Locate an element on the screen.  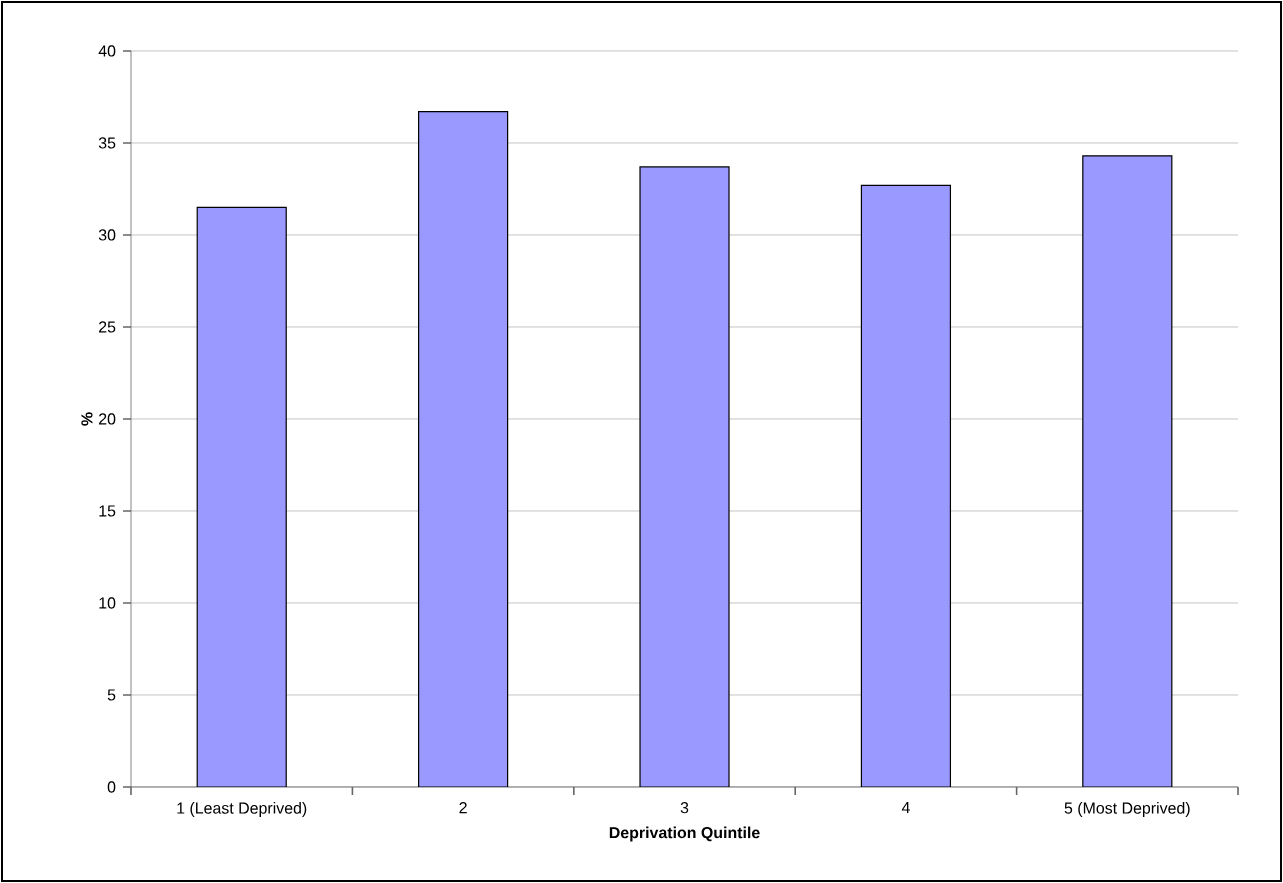
y-tick-label: 25 is located at coordinates (107, 327).